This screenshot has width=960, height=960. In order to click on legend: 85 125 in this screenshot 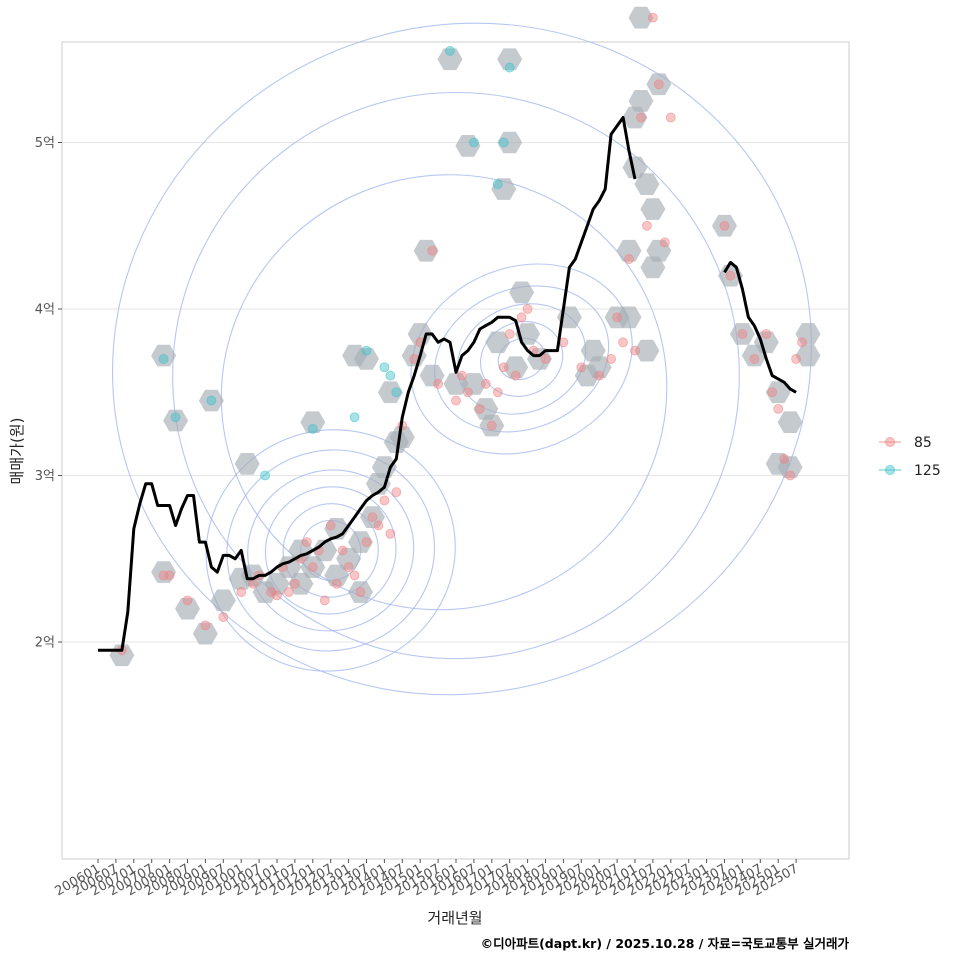, I will do `click(910, 457)`.